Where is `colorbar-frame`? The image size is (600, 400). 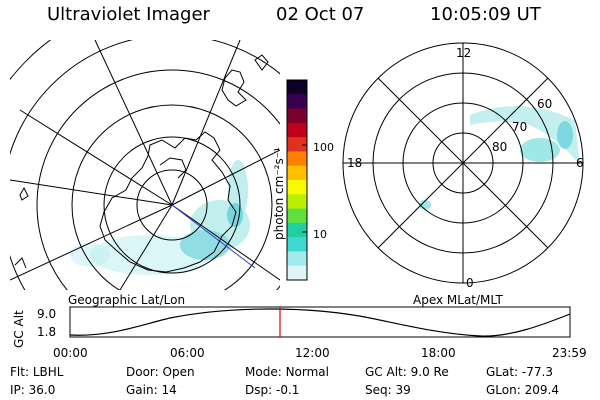 colorbar-frame is located at coordinates (297, 180).